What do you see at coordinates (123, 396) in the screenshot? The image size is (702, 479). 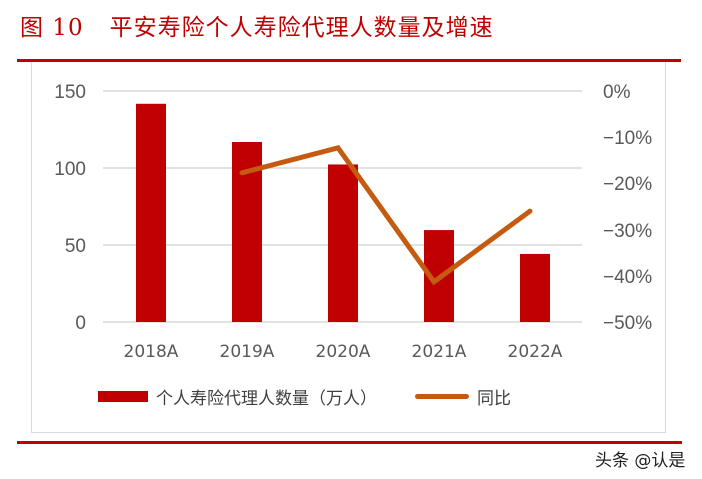 I see `bar-legend-swatch` at bounding box center [123, 396].